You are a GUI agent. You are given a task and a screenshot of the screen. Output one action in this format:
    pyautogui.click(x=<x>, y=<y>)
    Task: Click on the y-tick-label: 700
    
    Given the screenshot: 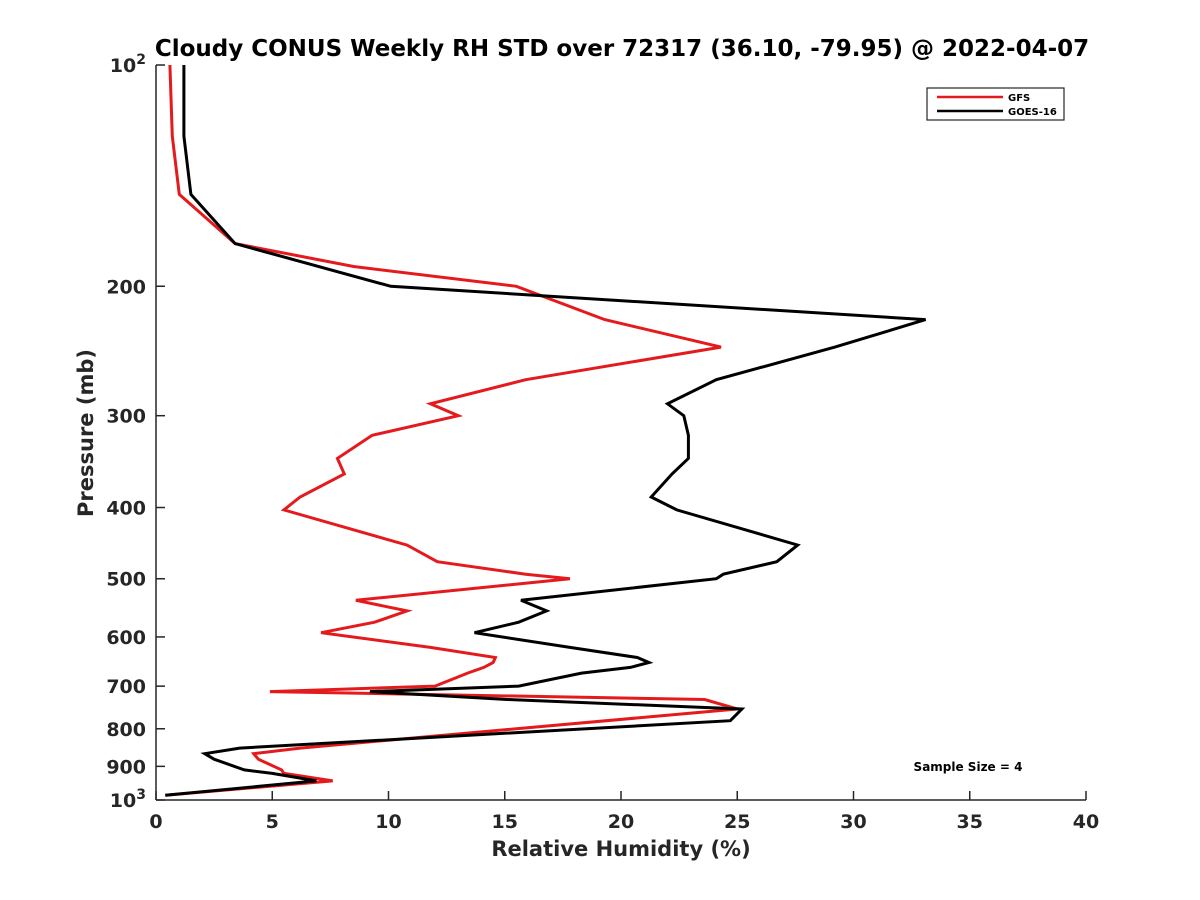 What is the action you would take?
    pyautogui.click(x=126, y=687)
    